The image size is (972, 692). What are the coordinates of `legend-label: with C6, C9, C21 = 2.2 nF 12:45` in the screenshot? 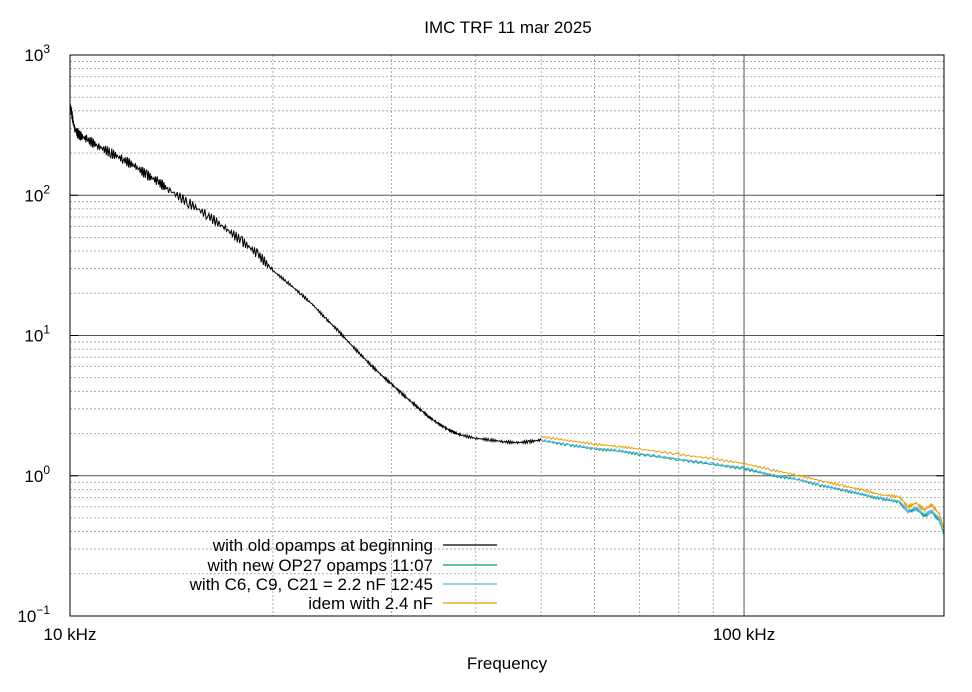 It's located at (311, 584).